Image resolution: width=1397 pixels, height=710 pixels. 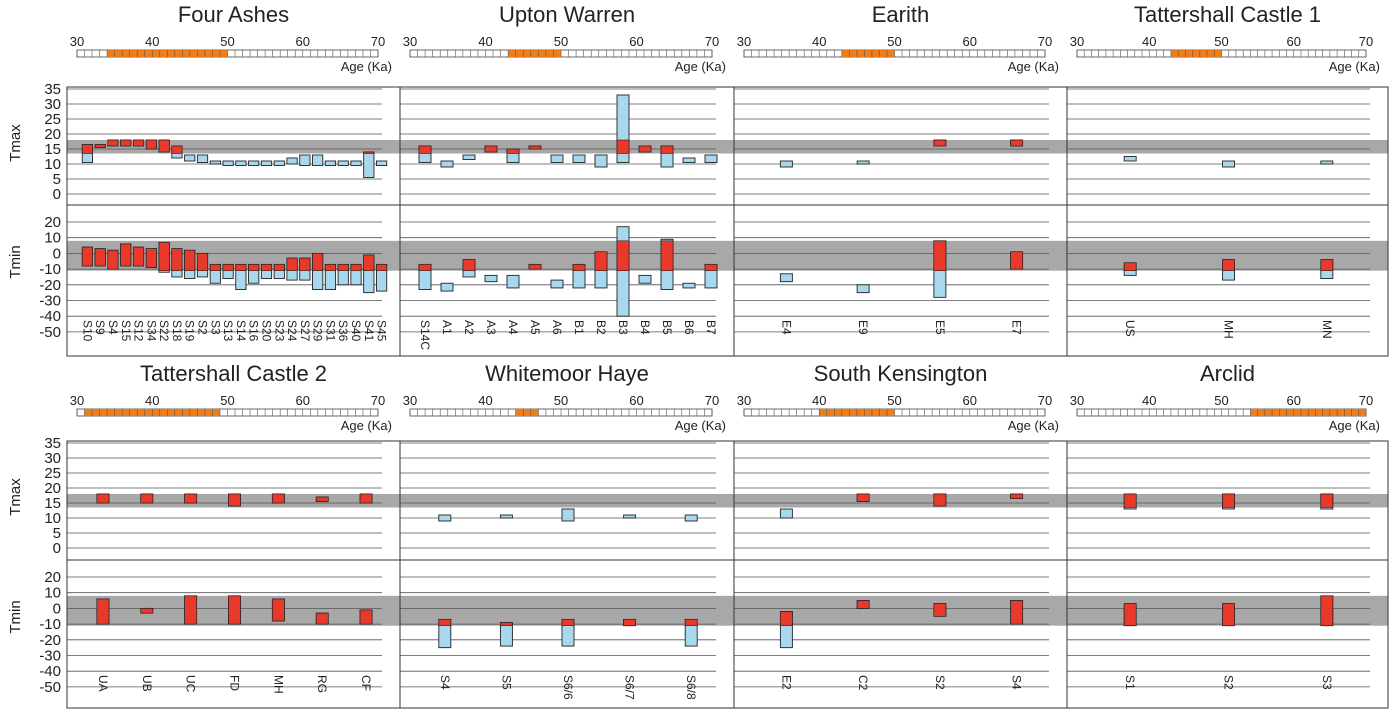 What do you see at coordinates (970, 41) in the screenshot?
I see `age-tick-label: 60` at bounding box center [970, 41].